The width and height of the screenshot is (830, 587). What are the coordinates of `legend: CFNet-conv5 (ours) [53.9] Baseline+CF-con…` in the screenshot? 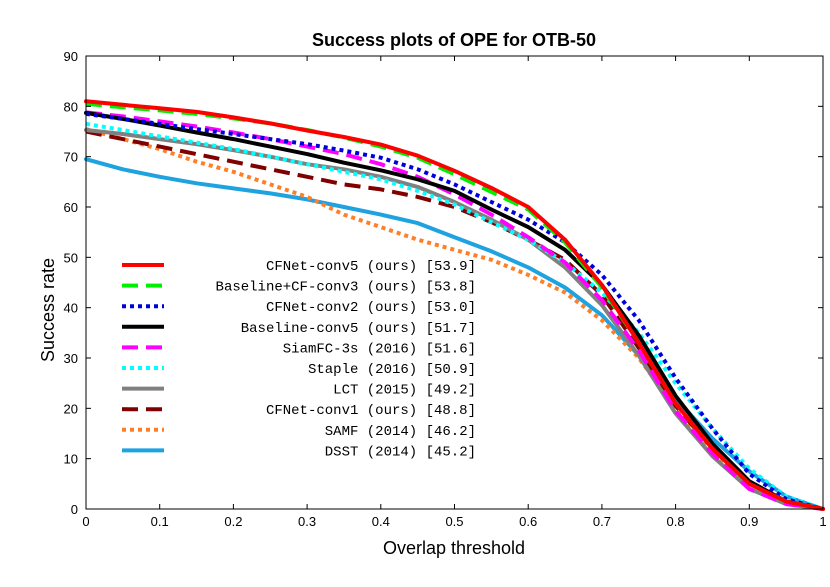 It's located at (299, 359).